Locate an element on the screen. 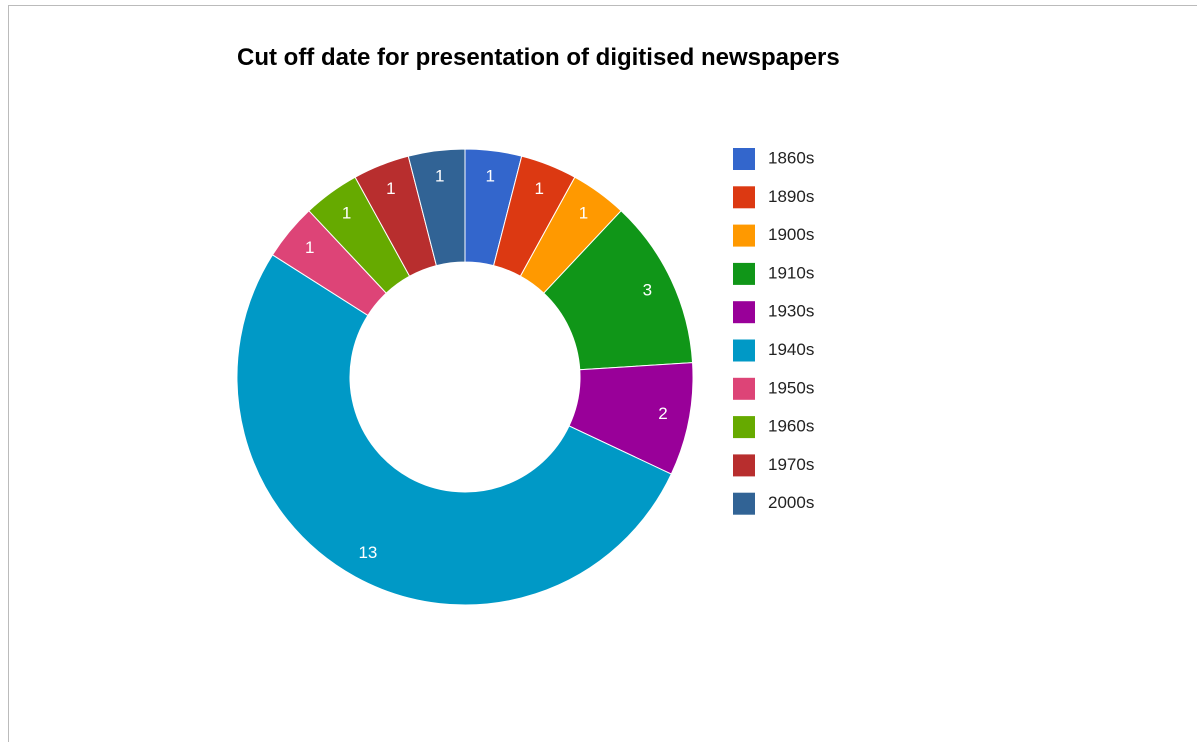 This screenshot has height=742, width=1197. data-label: 13 is located at coordinates (367, 552).